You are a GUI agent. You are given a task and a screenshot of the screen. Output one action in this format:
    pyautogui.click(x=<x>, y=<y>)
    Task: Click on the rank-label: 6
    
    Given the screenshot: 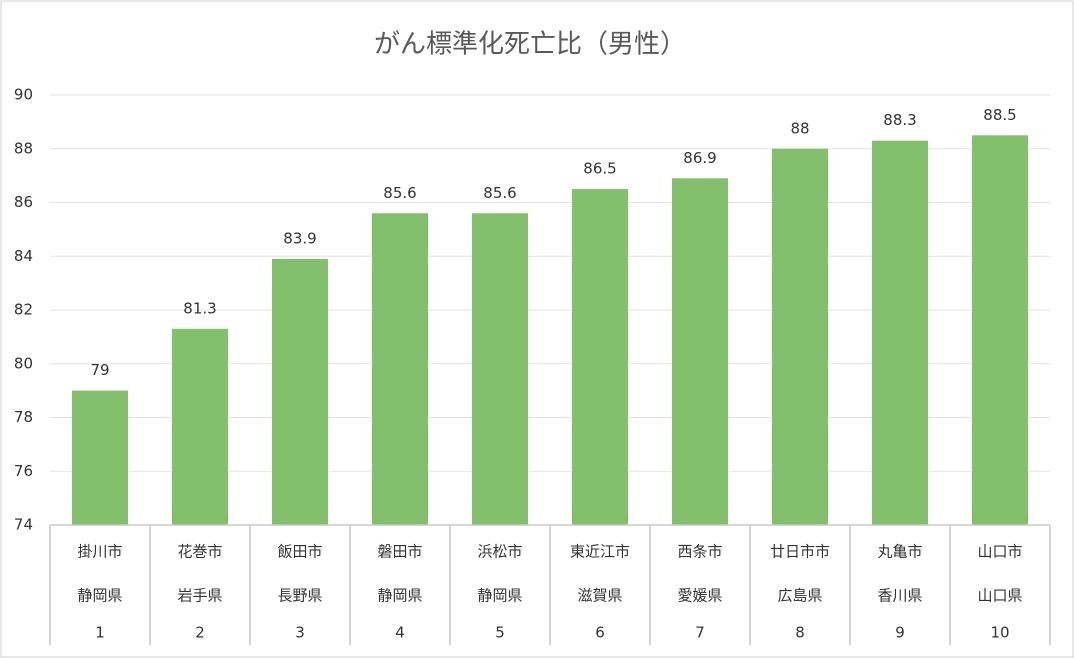 What is the action you would take?
    pyautogui.click(x=600, y=633)
    